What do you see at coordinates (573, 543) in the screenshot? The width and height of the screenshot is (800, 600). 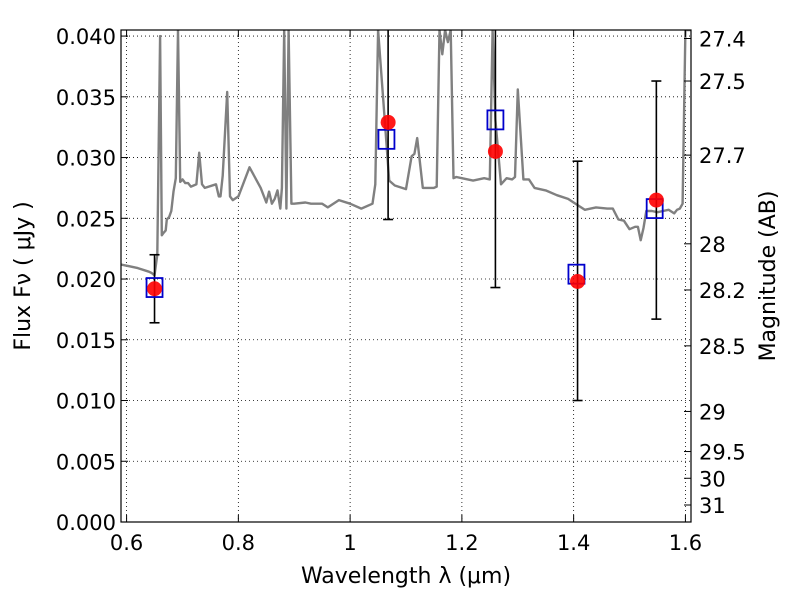 I see `x-tick-label: 1.4` at bounding box center [573, 543].